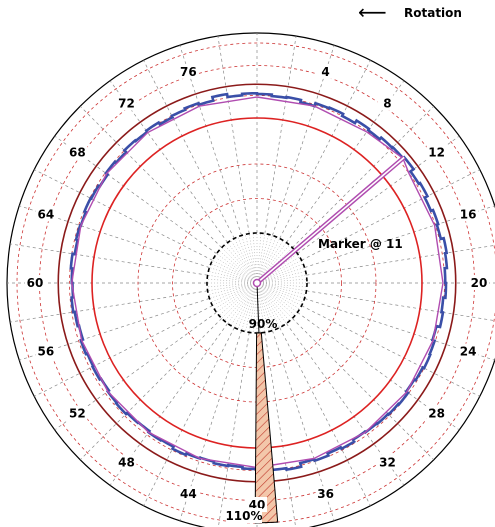 This screenshot has height=527, width=495. What do you see at coordinates (77, 413) in the screenshot?
I see `angle-tick-label: 52` at bounding box center [77, 413].